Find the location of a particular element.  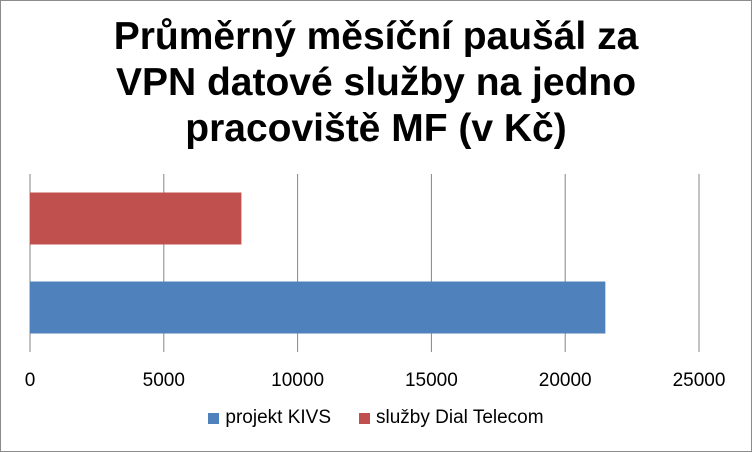

legend-label-dial-telecom: služby Dial Telecom is located at coordinates (460, 417).